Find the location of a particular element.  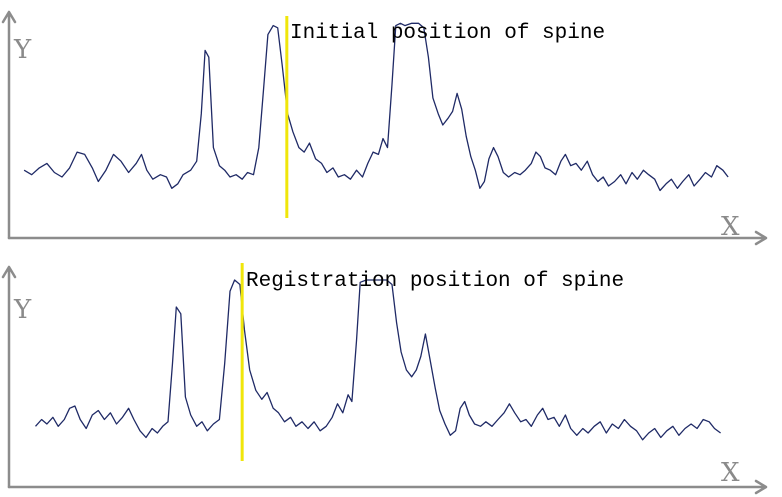

annotation-initial-position: Initial position of spine is located at coordinates (447, 33).